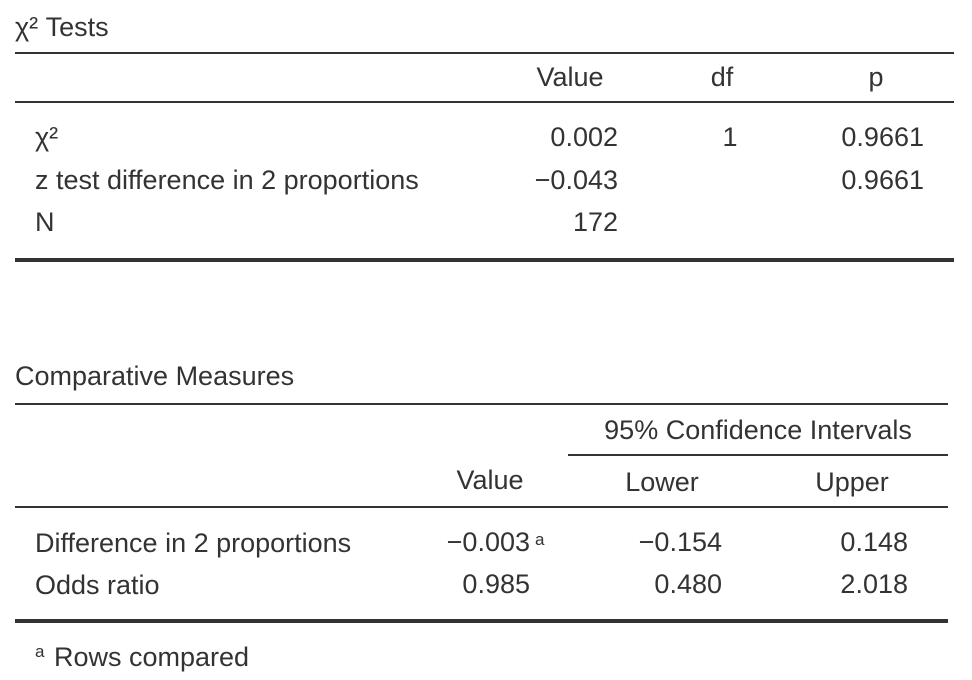 The image size is (972, 680). What do you see at coordinates (595, 222) in the screenshot?
I see `cell-value: 172` at bounding box center [595, 222].